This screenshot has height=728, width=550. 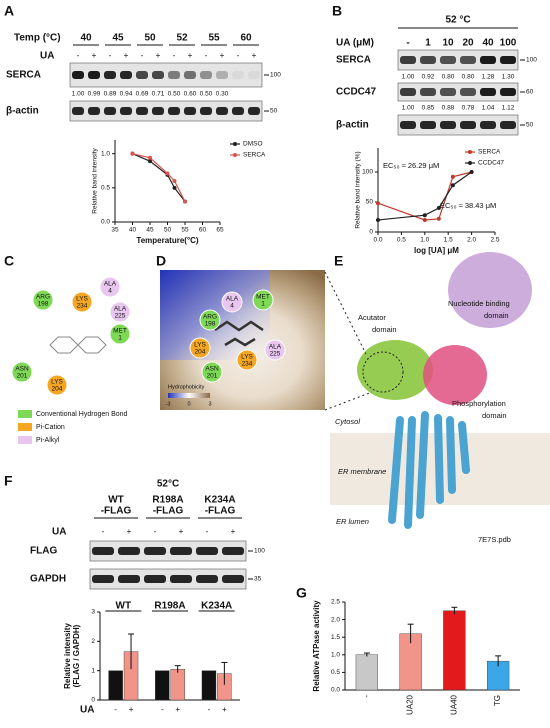 I want to click on ligand, so click(x=239, y=333).